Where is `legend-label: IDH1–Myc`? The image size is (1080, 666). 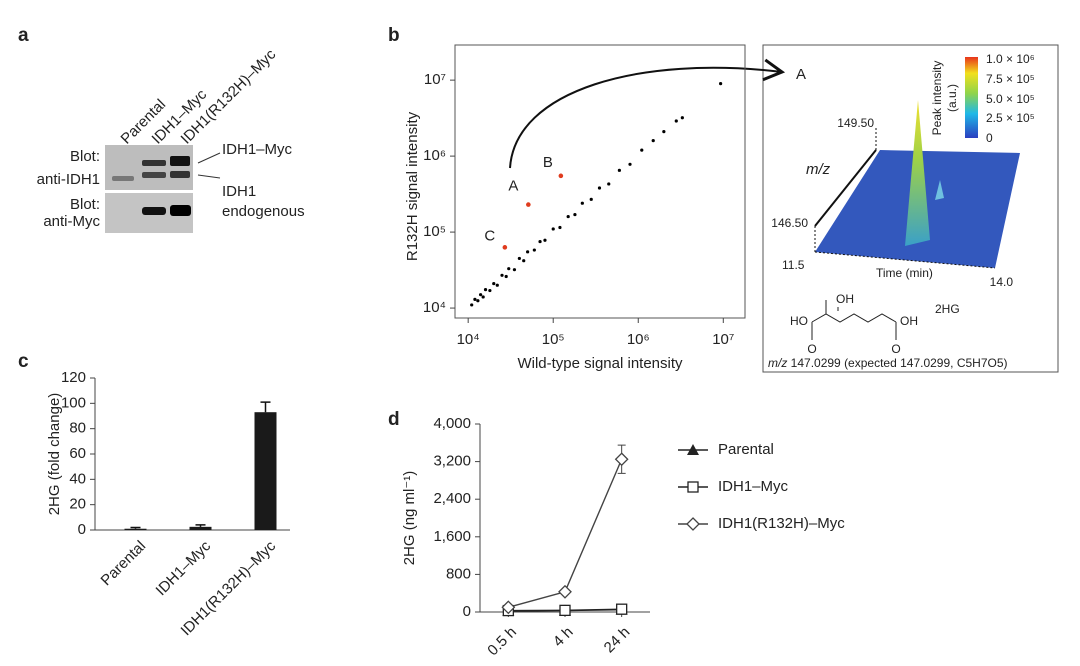
legend-label: IDH1–Myc is located at coordinates (753, 486).